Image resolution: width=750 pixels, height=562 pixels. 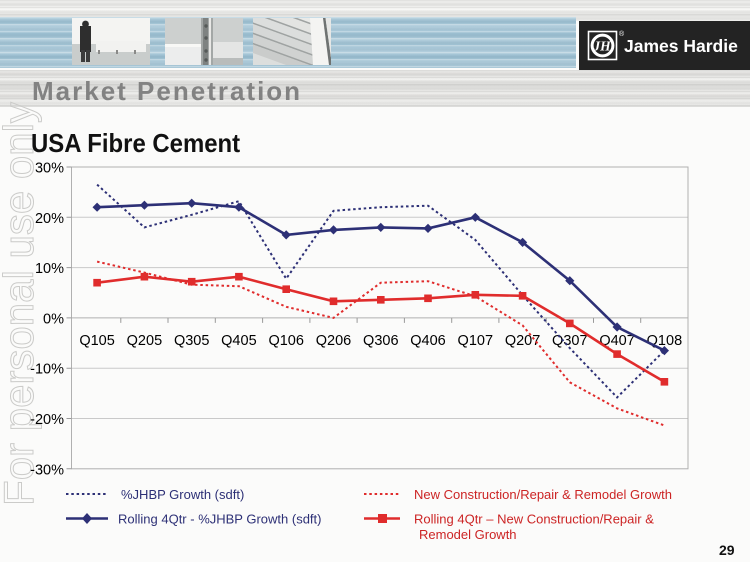 I want to click on svg-text: Q407, so click(x=616, y=341).